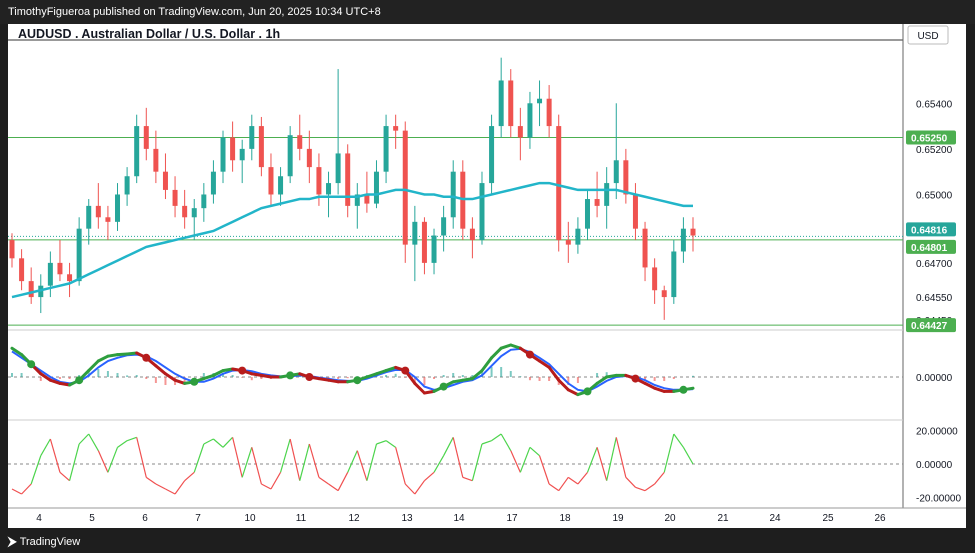 The width and height of the screenshot is (975, 553). Describe the element at coordinates (928, 35) in the screenshot. I see `currency-badge` at that location.